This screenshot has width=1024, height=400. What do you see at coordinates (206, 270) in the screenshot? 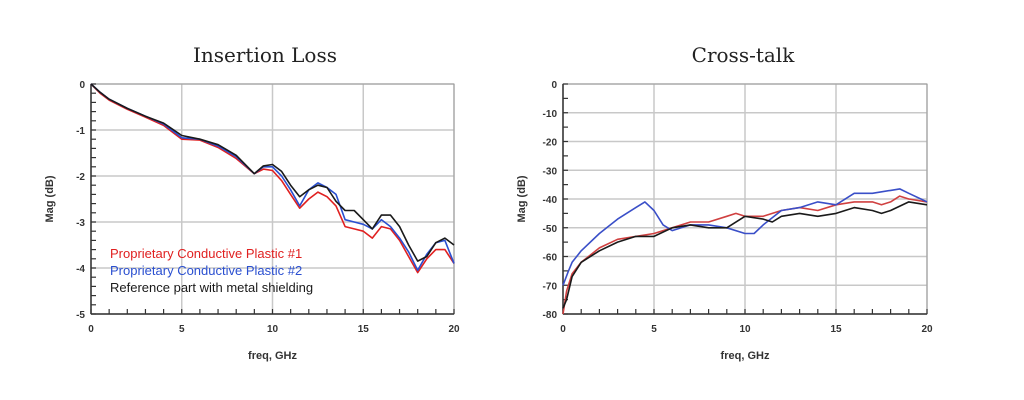
I see `legend-entry-2: Proprietary Conductive Plastic #2` at bounding box center [206, 270].